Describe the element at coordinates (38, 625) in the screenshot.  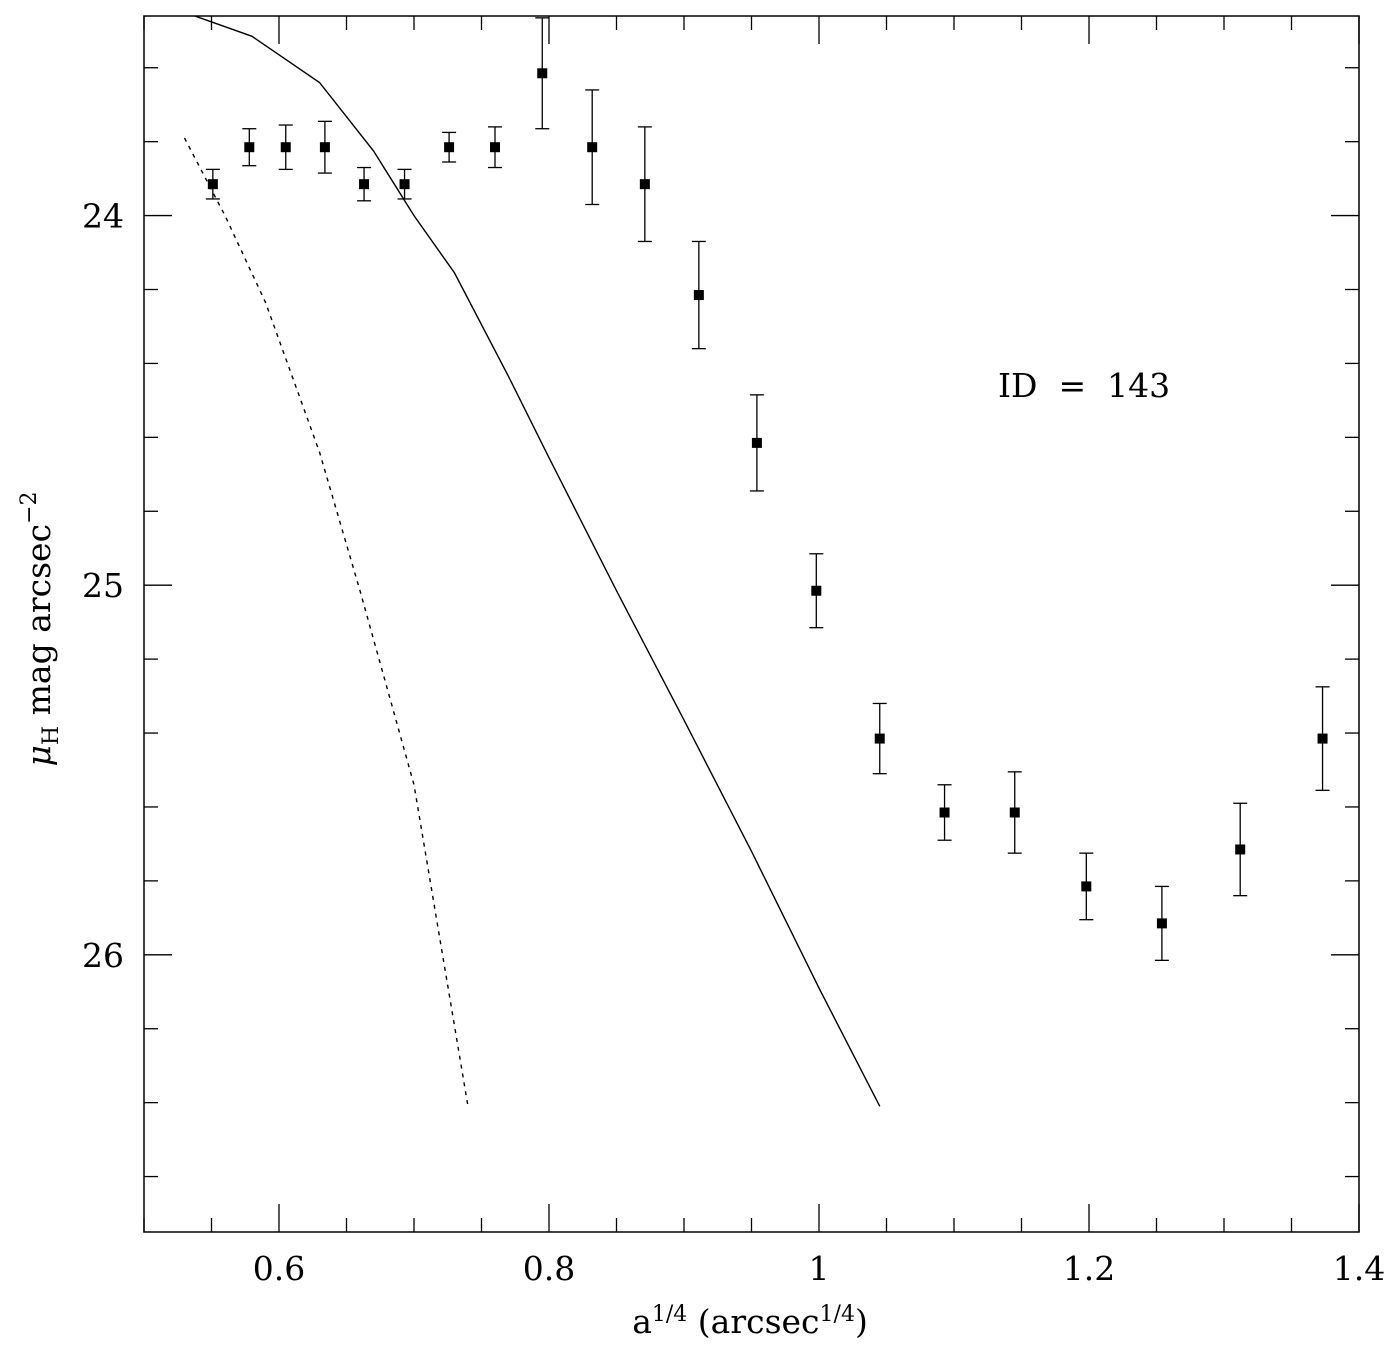
I see `y-axis-title-text: mag arcsec` at that location.